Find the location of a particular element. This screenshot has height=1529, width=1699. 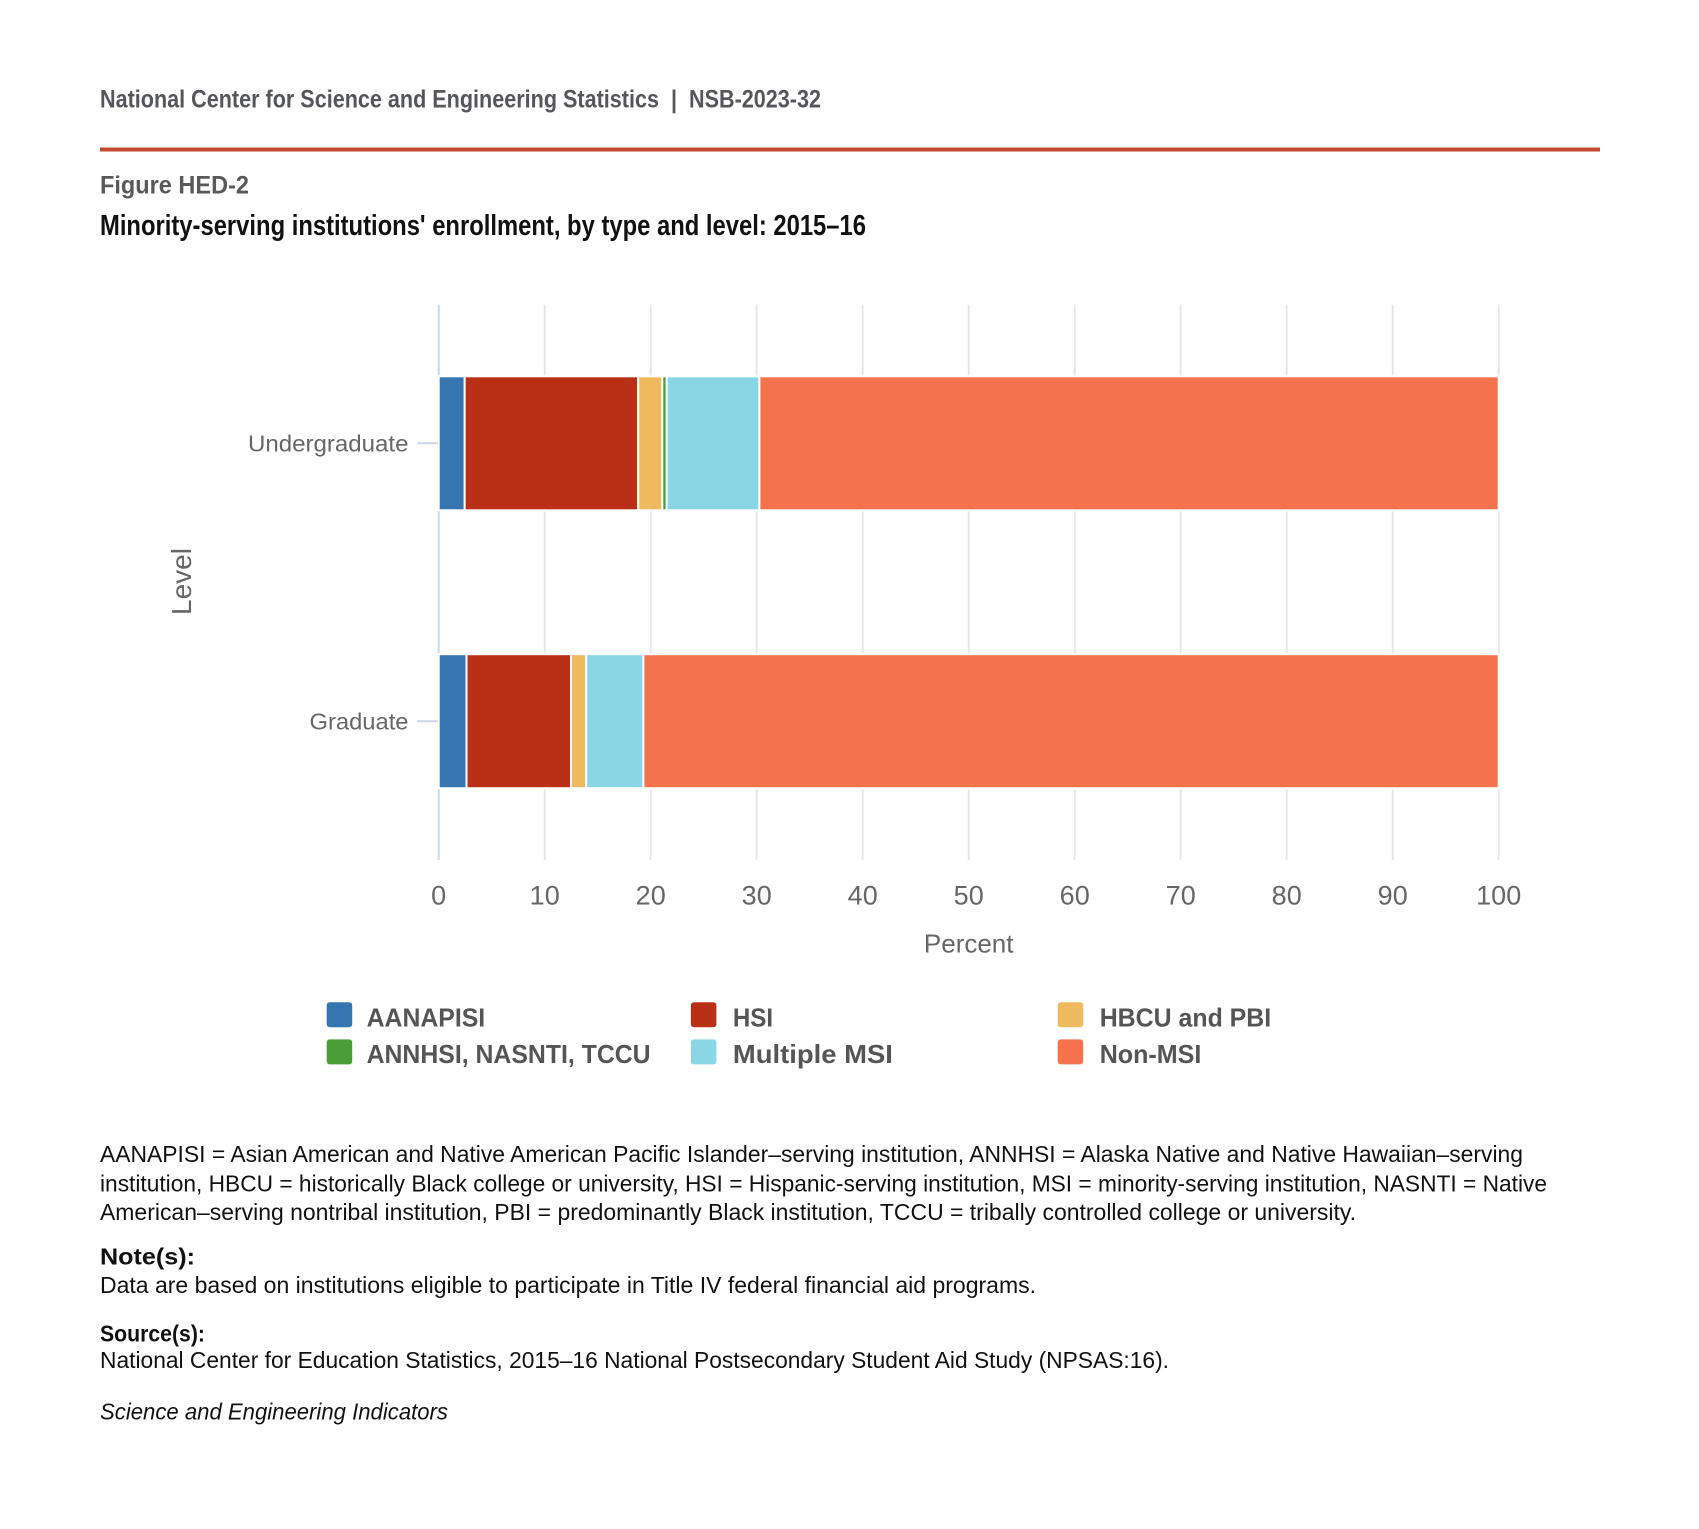

svg-text: Non-MSI is located at coordinates (1151, 1054).